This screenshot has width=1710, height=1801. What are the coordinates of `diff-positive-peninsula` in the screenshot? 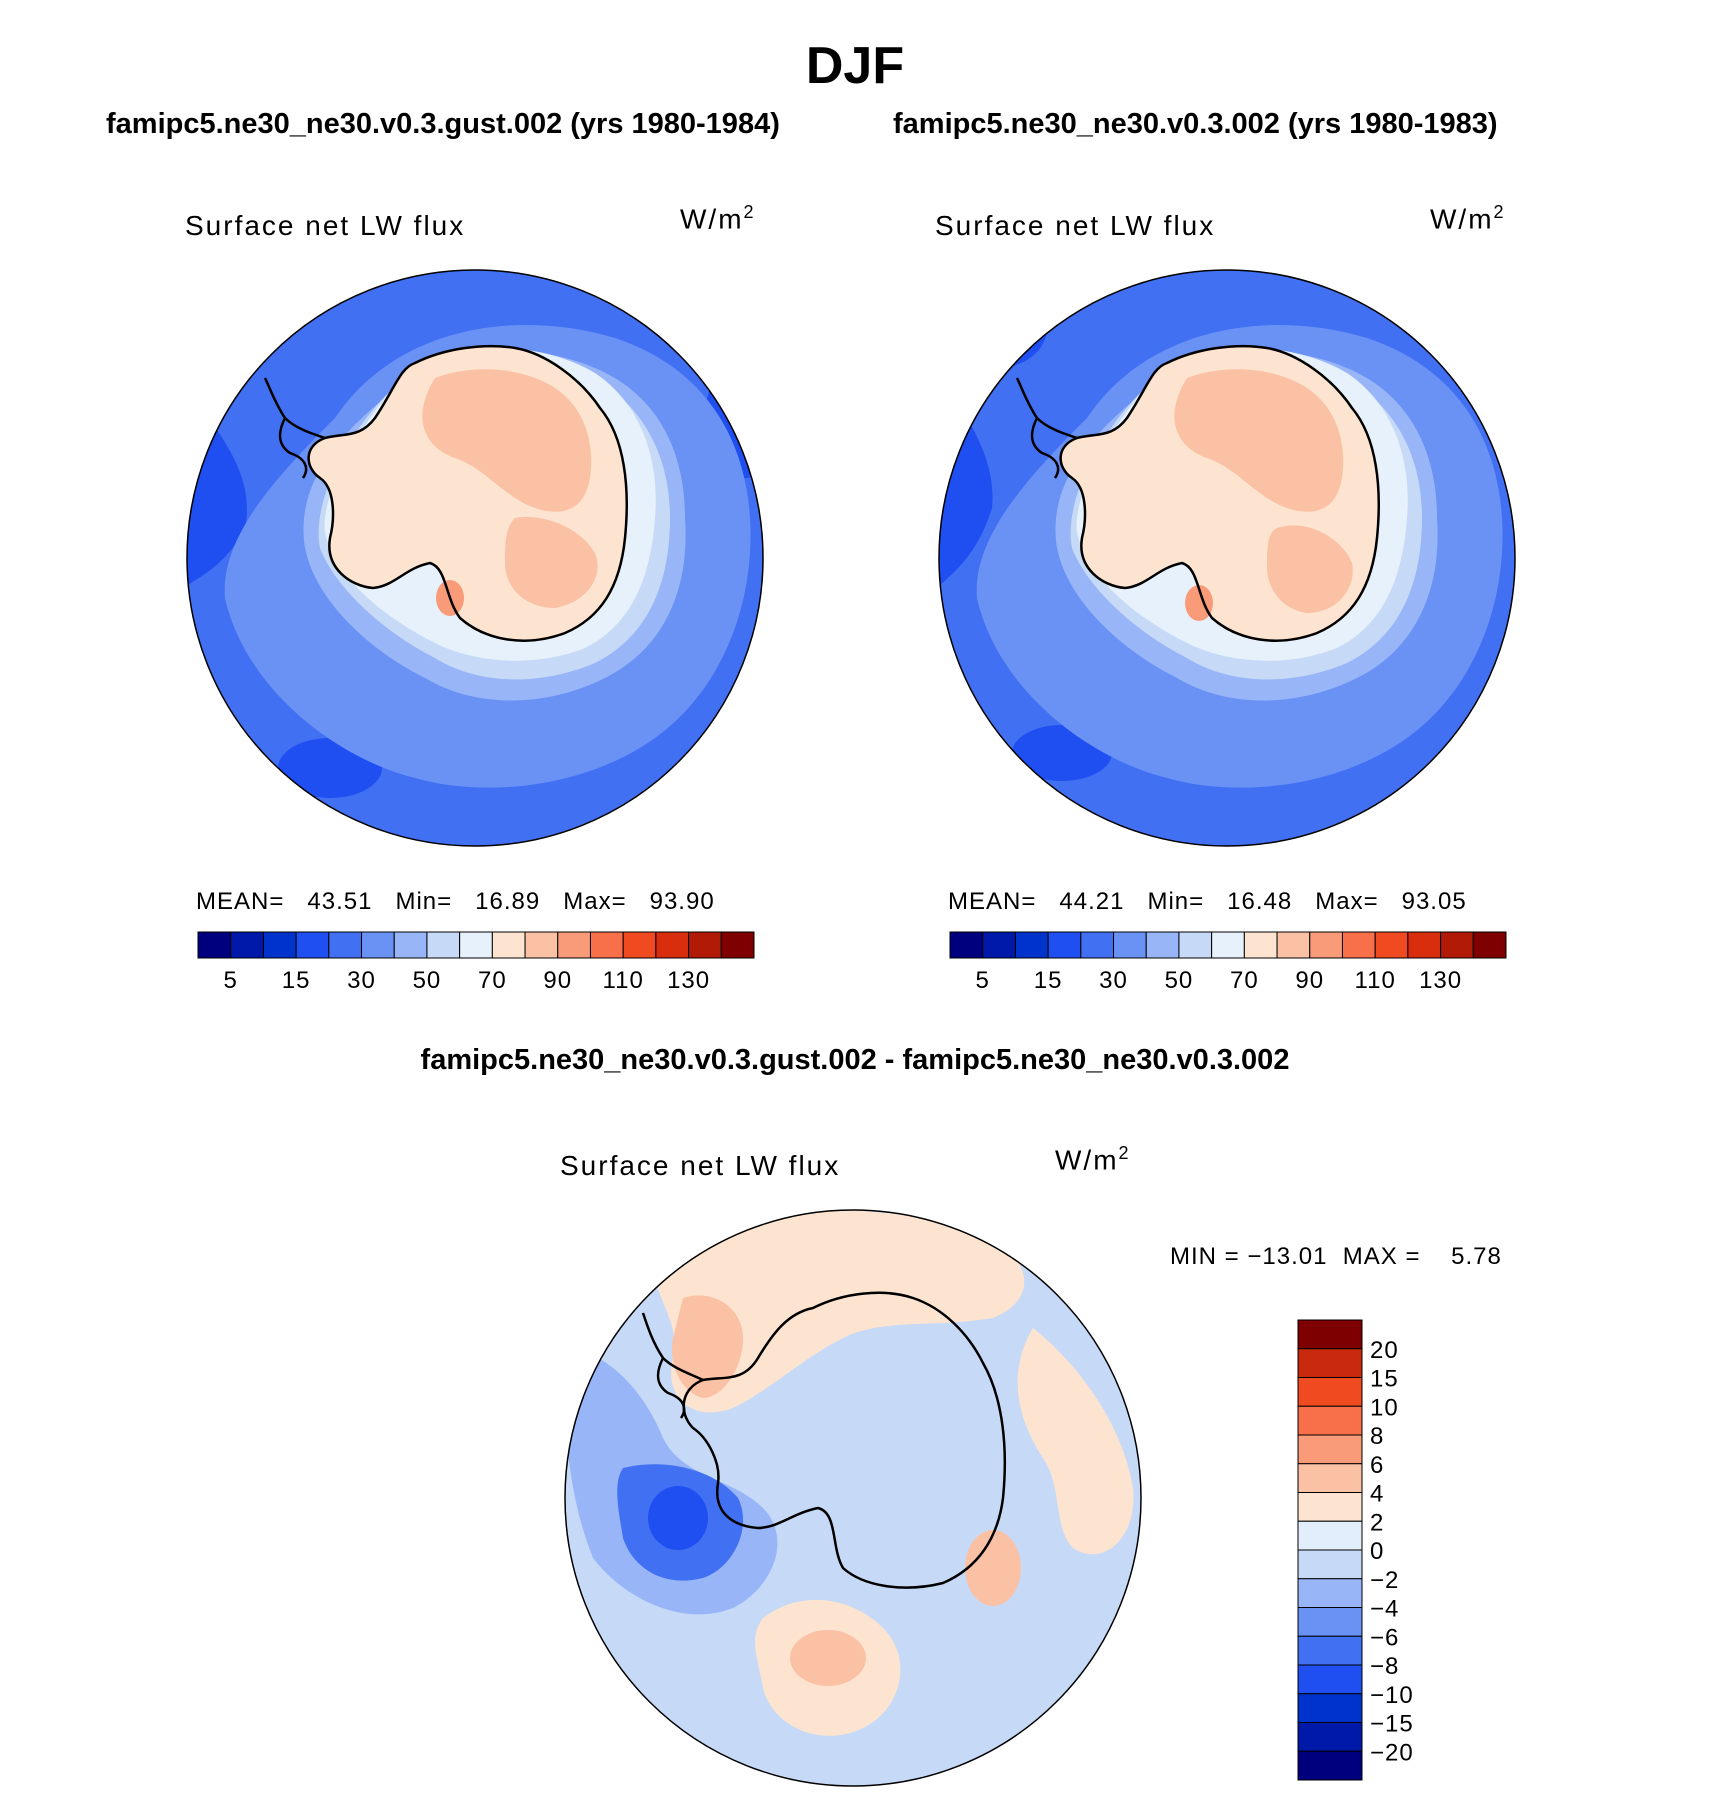 It's located at (707, 1346).